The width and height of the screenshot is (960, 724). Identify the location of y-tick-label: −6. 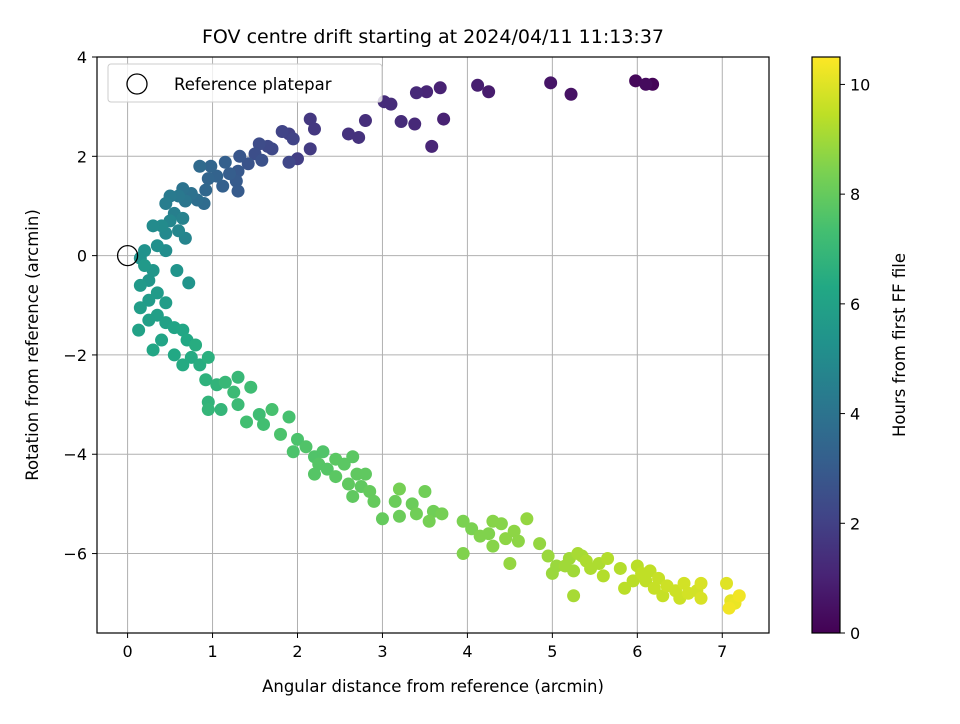
(75, 554).